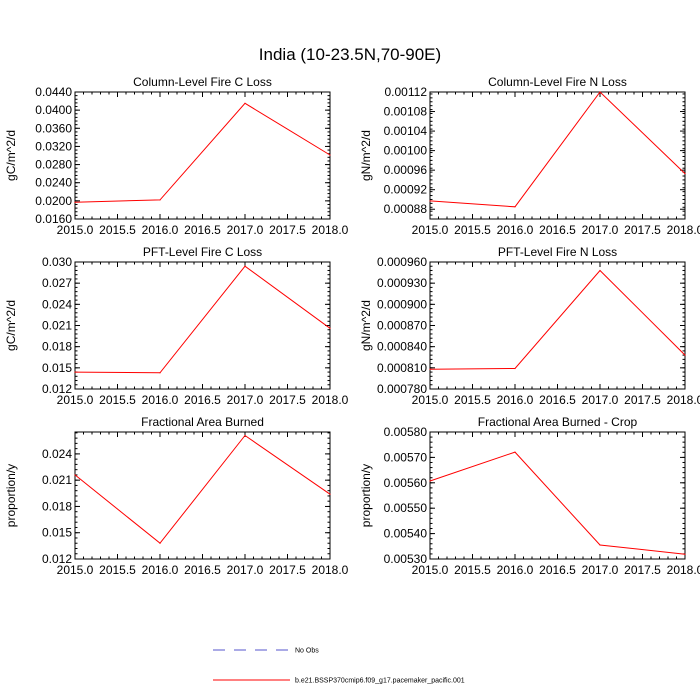  What do you see at coordinates (557, 503) in the screenshot?
I see `chart6-series-line` at bounding box center [557, 503].